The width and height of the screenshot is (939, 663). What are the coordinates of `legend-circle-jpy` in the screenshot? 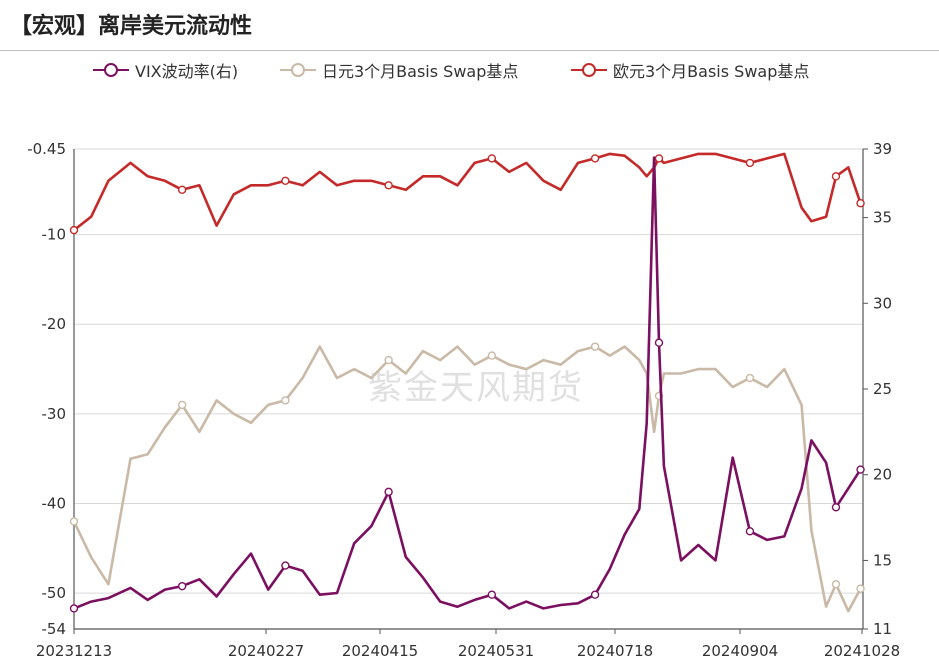 It's located at (298, 70).